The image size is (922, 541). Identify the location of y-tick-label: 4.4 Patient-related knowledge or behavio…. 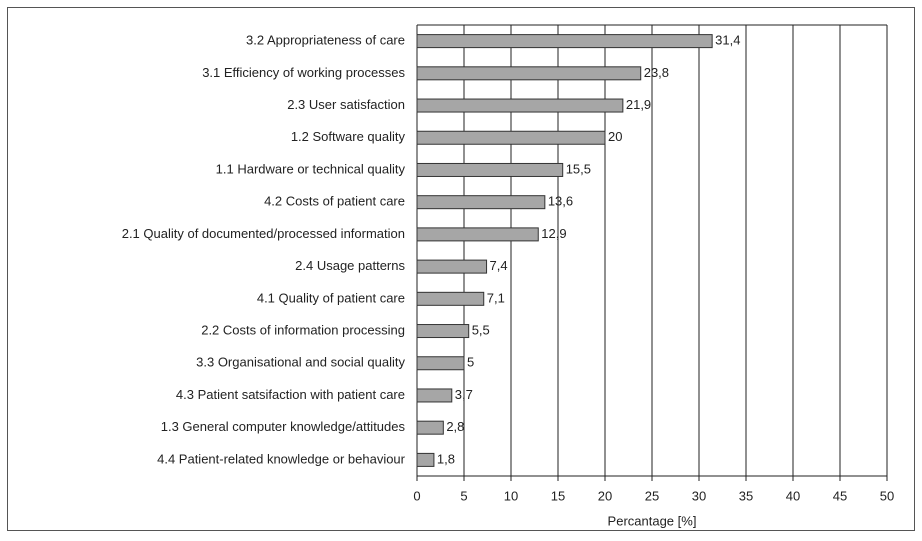
(281, 458).